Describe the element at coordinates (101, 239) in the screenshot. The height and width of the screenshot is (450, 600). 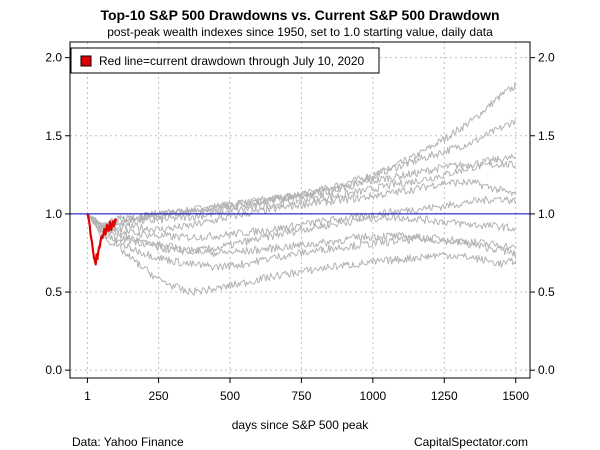
I see `current-drawdown-line` at that location.